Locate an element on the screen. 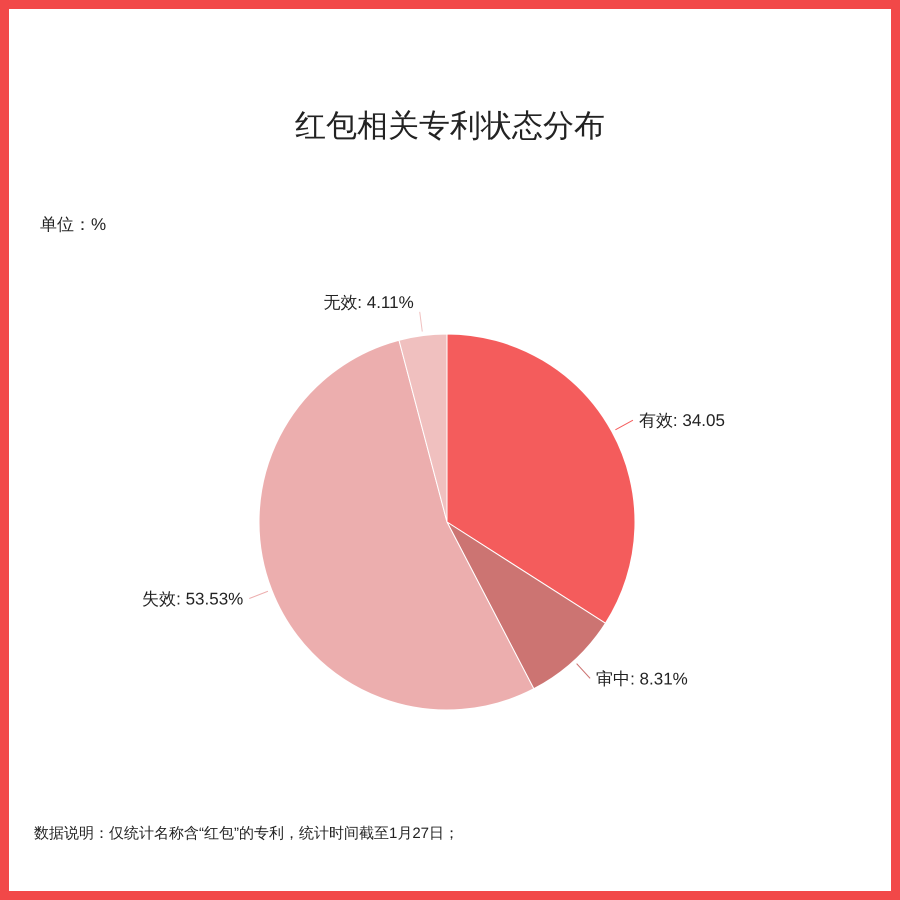  slice-label: 审中: 8.31% is located at coordinates (642, 678).